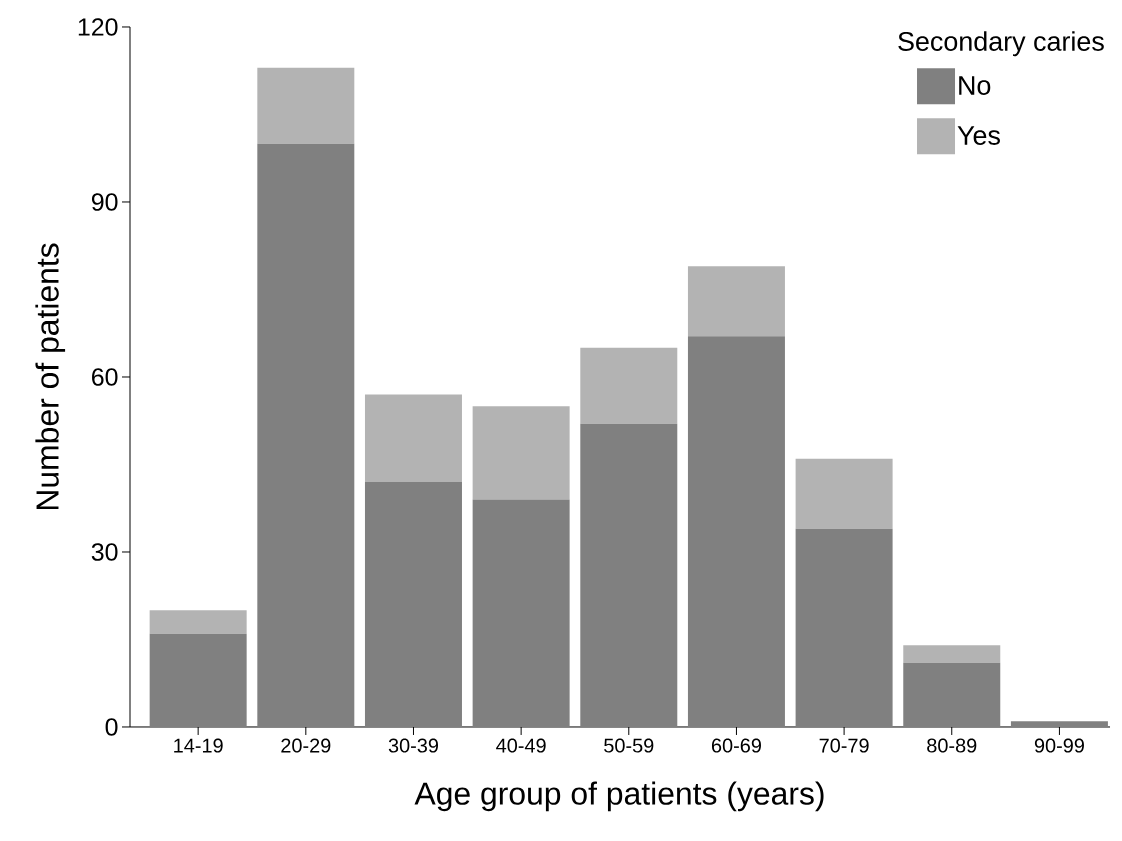  Describe the element at coordinates (98, 27) in the screenshot. I see `y-tick-label: 120` at that location.